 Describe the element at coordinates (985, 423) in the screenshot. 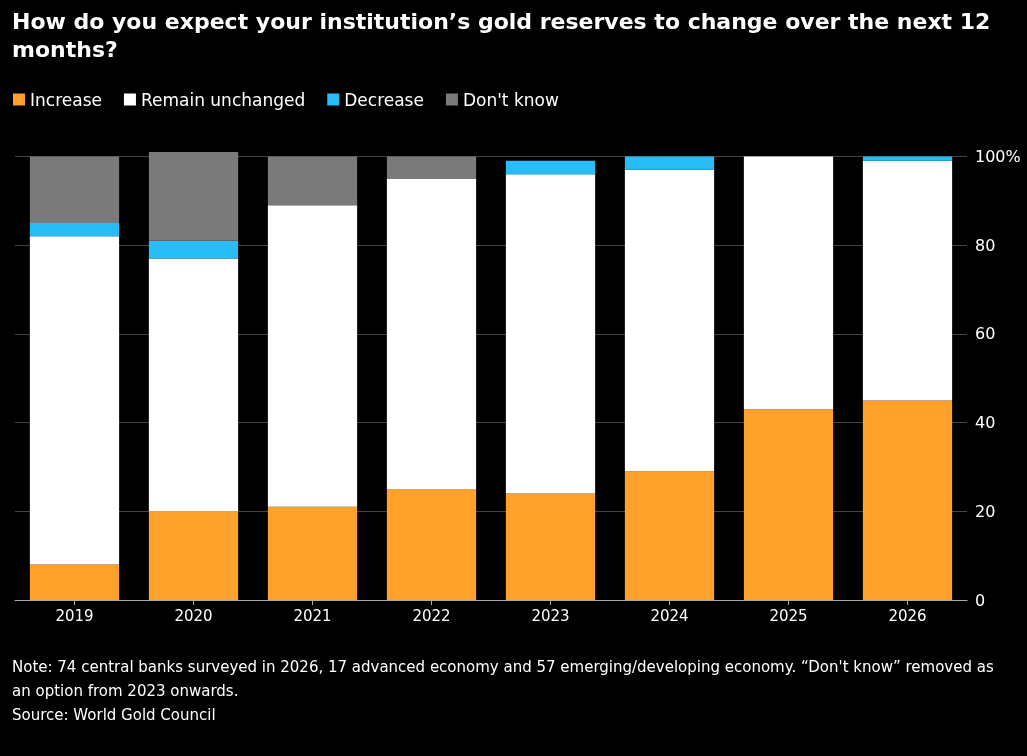

I see `y-tick-label: 40` at that location.